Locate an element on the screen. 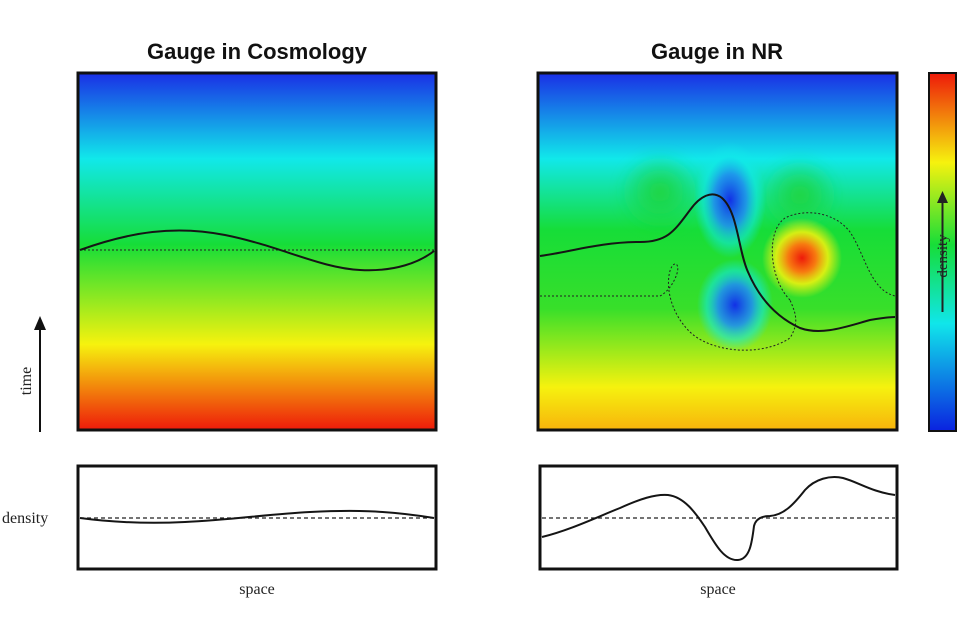  space-label-left: space is located at coordinates (257, 589).